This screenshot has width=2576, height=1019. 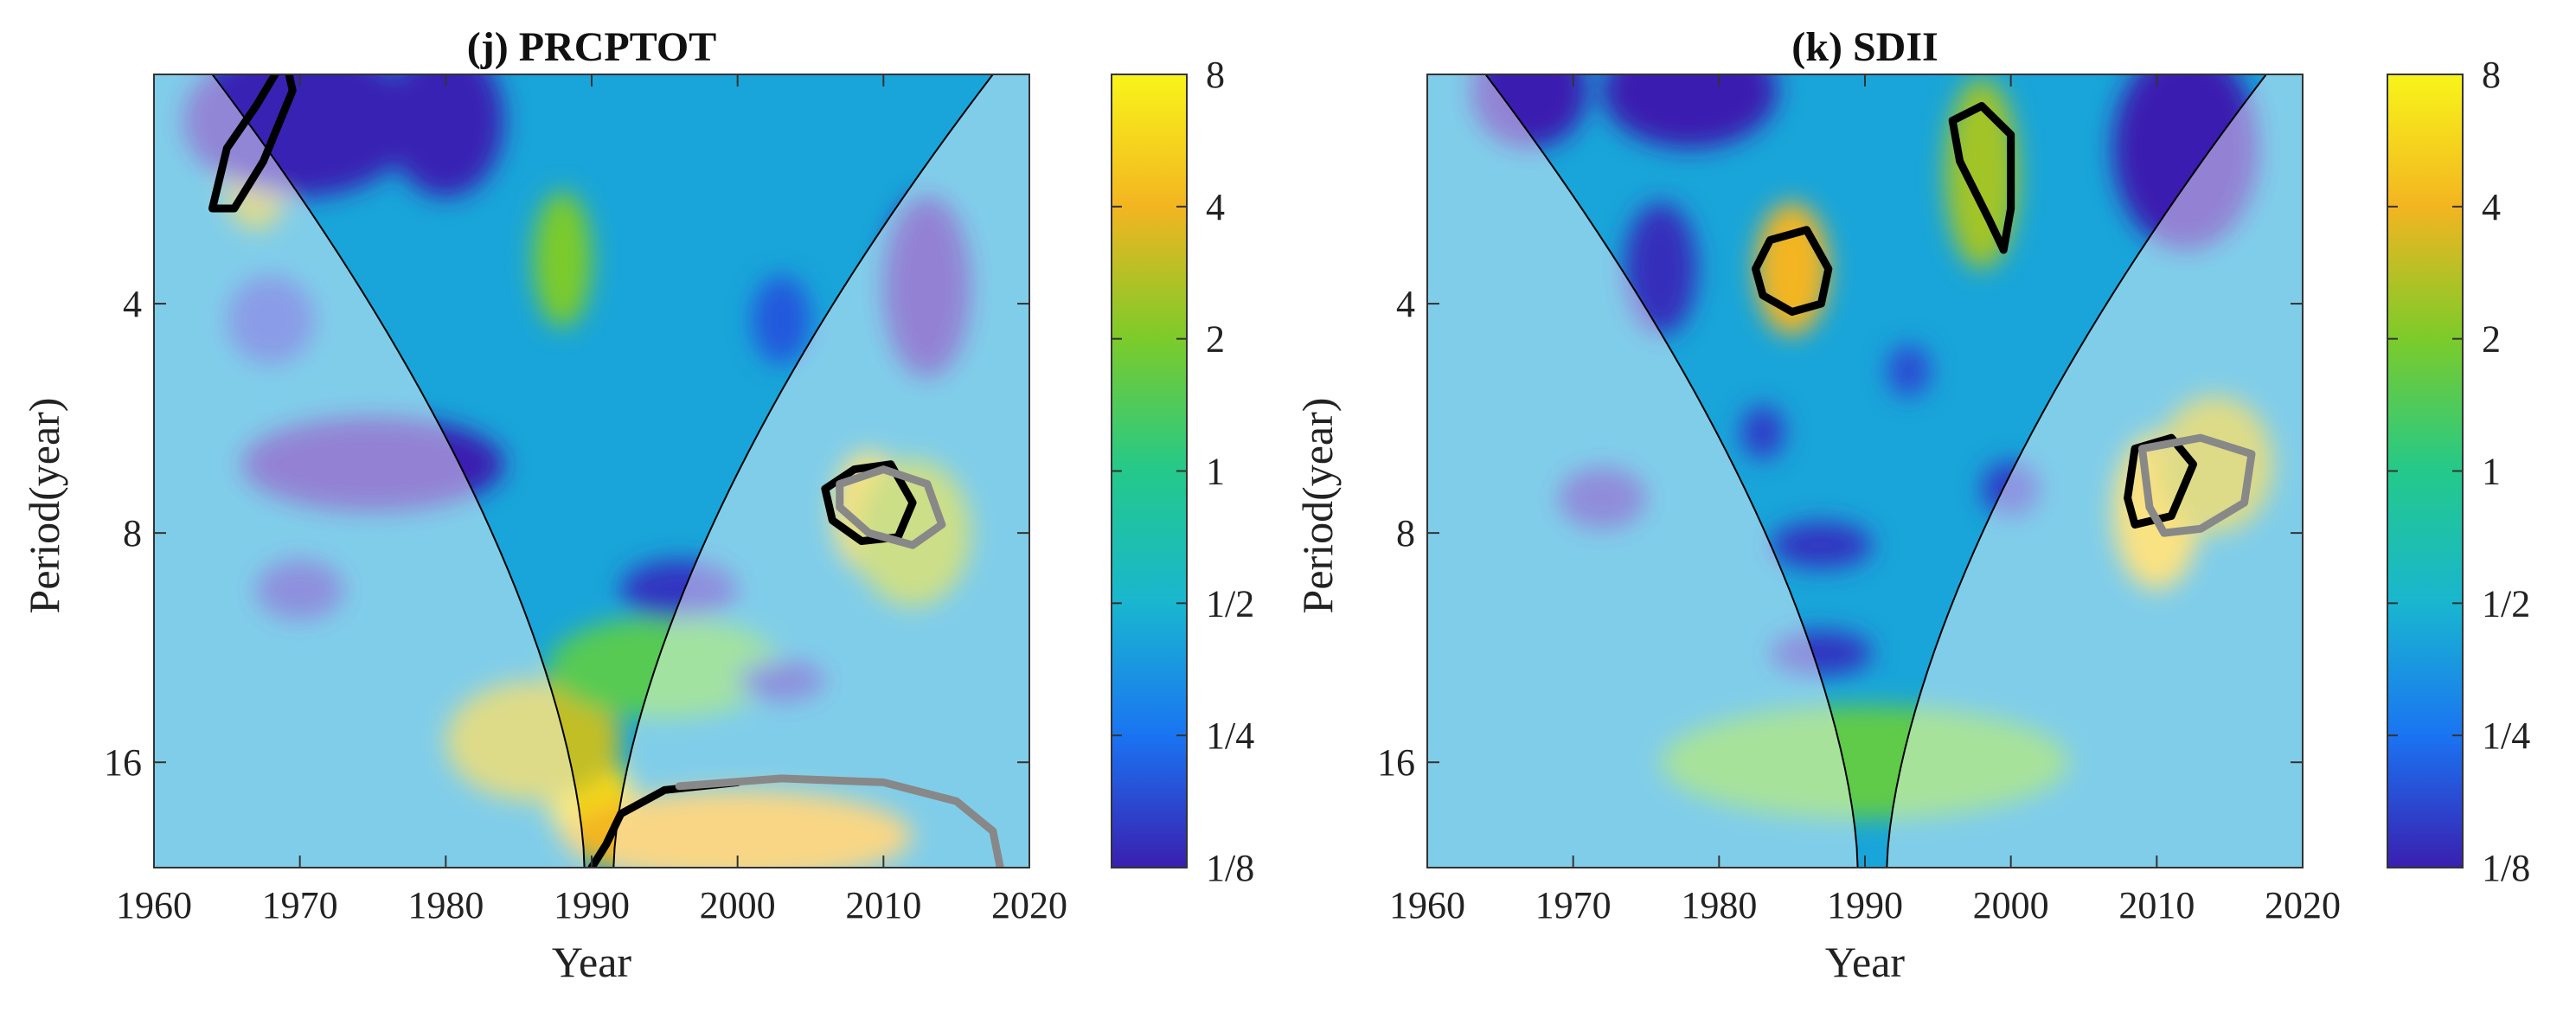 I want to click on x-axis-label-prcptot: Year, so click(x=591, y=962).